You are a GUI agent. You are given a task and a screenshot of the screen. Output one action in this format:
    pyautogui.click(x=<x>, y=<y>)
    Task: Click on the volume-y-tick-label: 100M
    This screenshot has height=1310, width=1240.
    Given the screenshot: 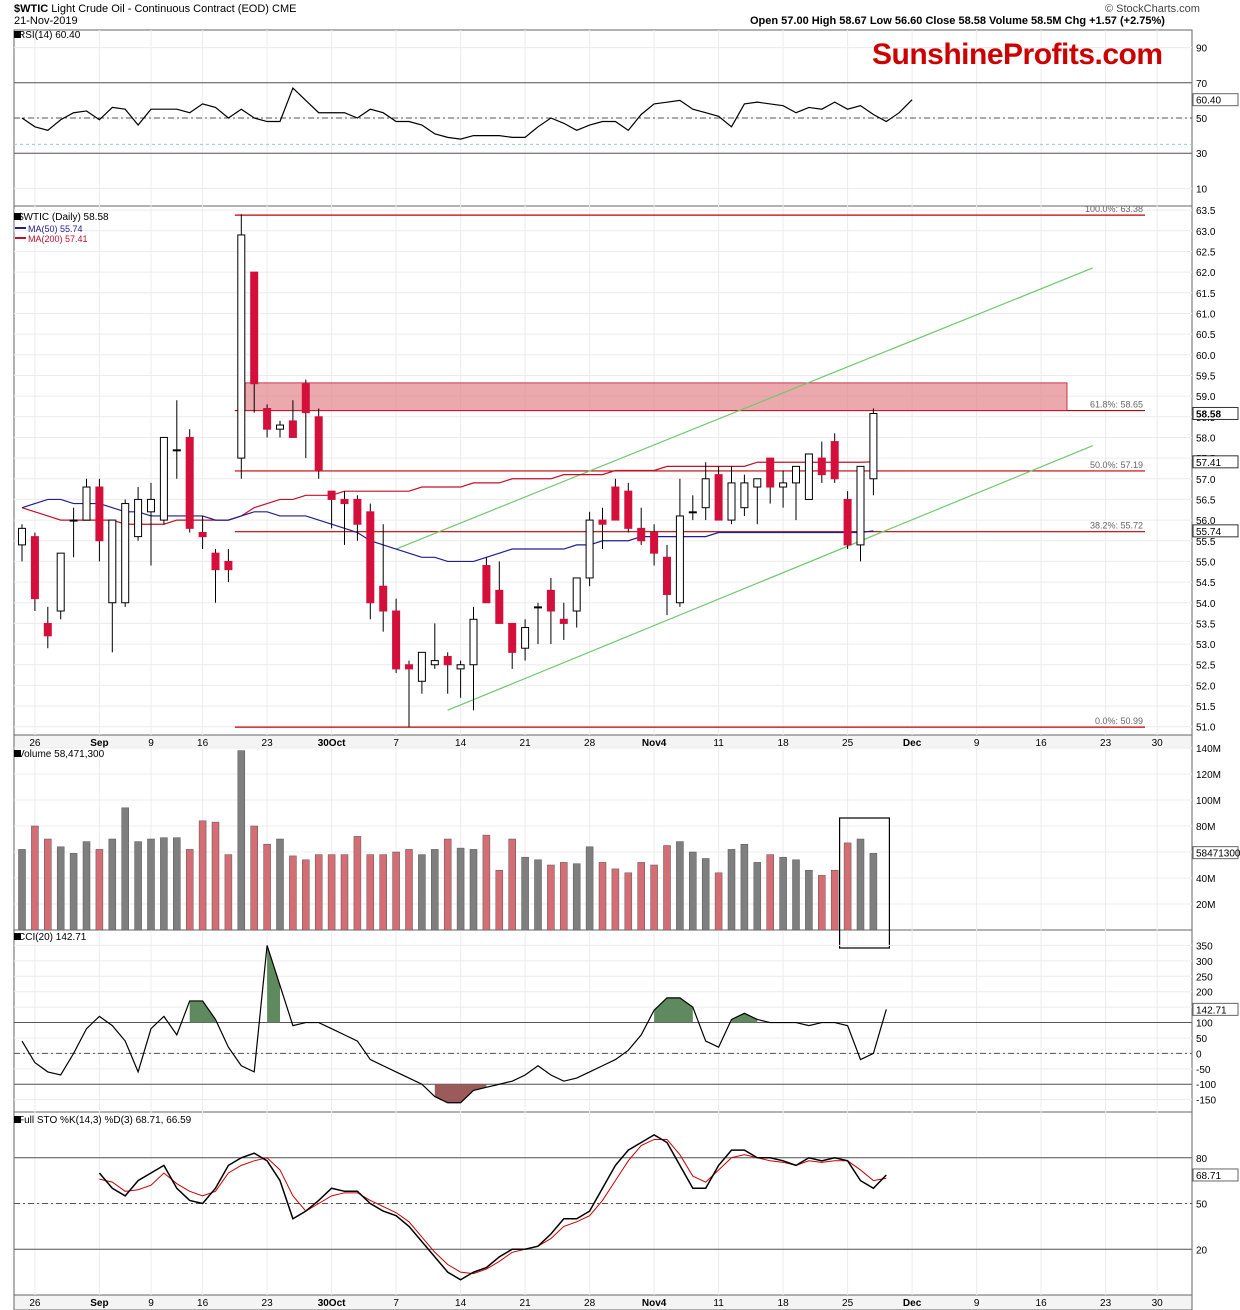 What is the action you would take?
    pyautogui.click(x=1208, y=801)
    